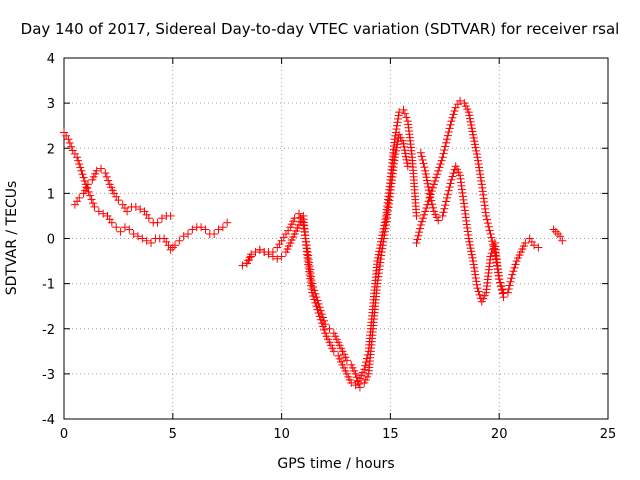  I want to click on y-tick-label: -1, so click(48, 285).